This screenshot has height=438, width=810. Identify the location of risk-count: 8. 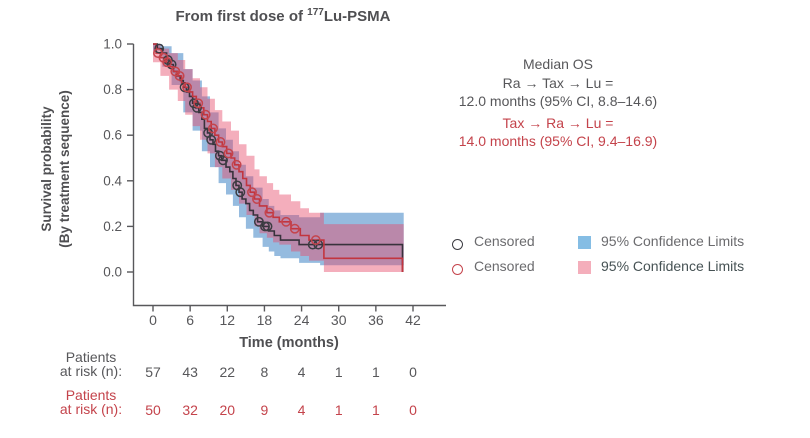
(265, 372).